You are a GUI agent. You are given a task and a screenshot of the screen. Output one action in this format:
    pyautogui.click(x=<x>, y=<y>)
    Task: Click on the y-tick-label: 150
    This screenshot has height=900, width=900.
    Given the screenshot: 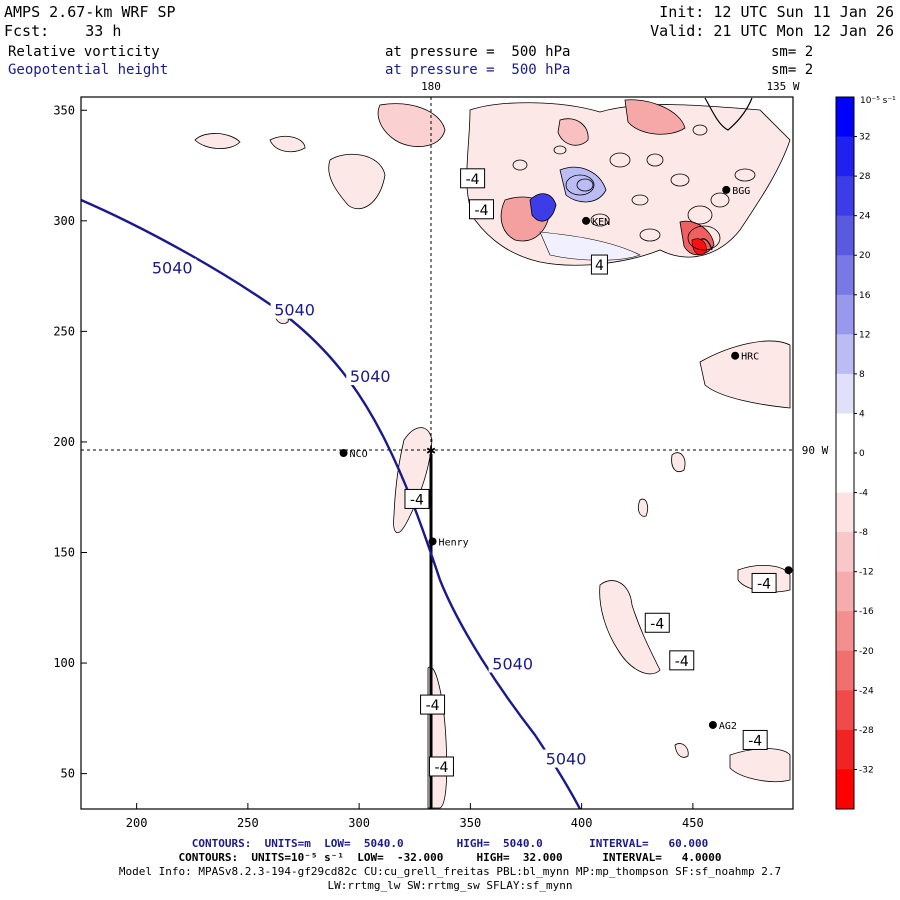 What is the action you would take?
    pyautogui.click(x=64, y=553)
    